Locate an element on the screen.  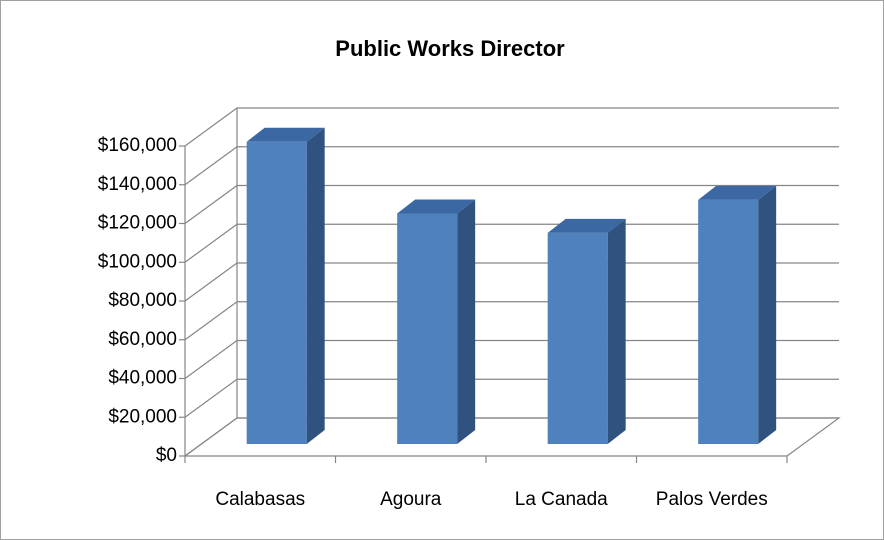
x-tick-label: Palos Verdes is located at coordinates (712, 499).